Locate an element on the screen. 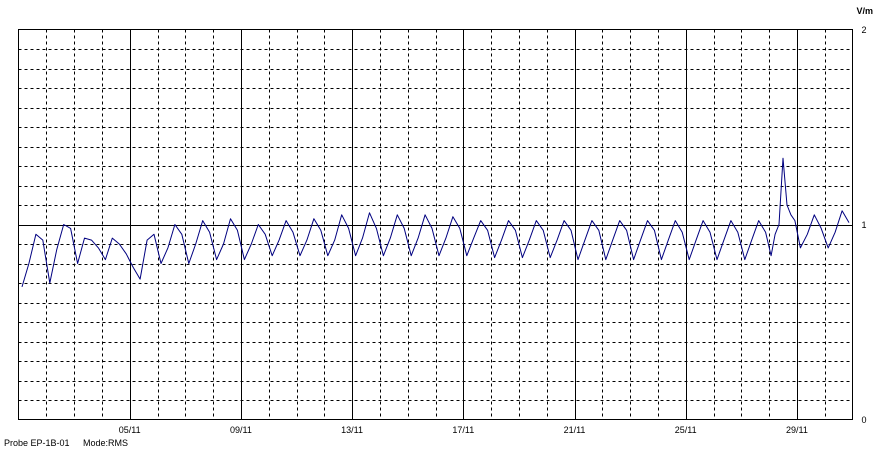 The image size is (875, 458). y-tick-label: 1 is located at coordinates (864, 225).